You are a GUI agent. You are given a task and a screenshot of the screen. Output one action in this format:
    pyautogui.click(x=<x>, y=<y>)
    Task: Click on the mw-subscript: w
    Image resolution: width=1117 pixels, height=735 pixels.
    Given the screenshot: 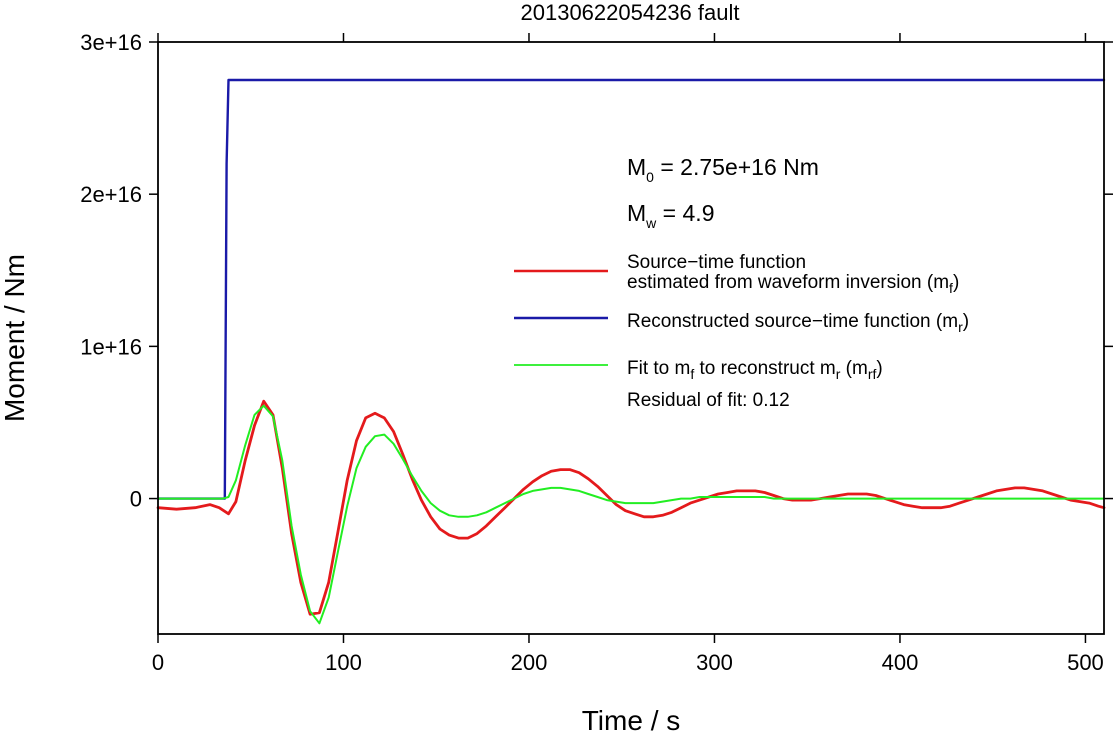 What is the action you would take?
    pyautogui.click(x=651, y=223)
    